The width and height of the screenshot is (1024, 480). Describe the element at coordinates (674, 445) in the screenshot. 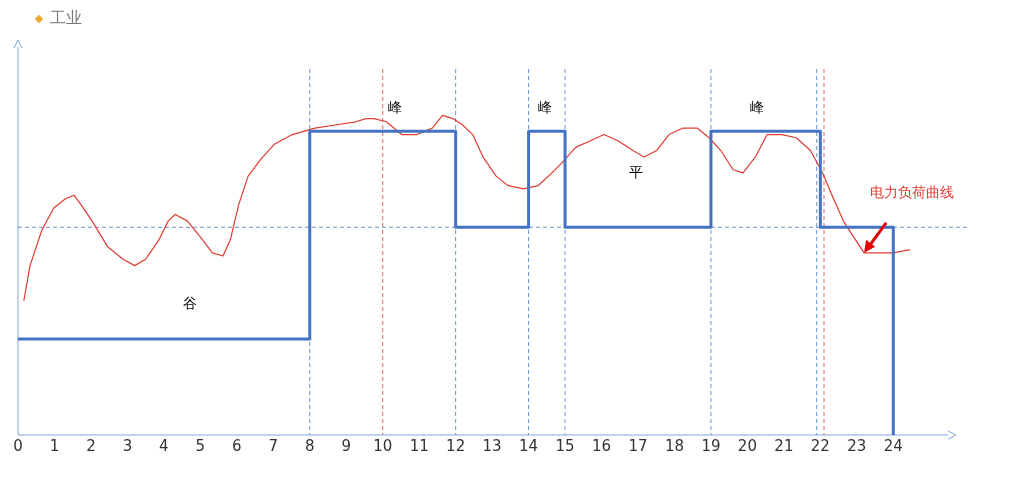

I see `x-tick-label: 18` at that location.